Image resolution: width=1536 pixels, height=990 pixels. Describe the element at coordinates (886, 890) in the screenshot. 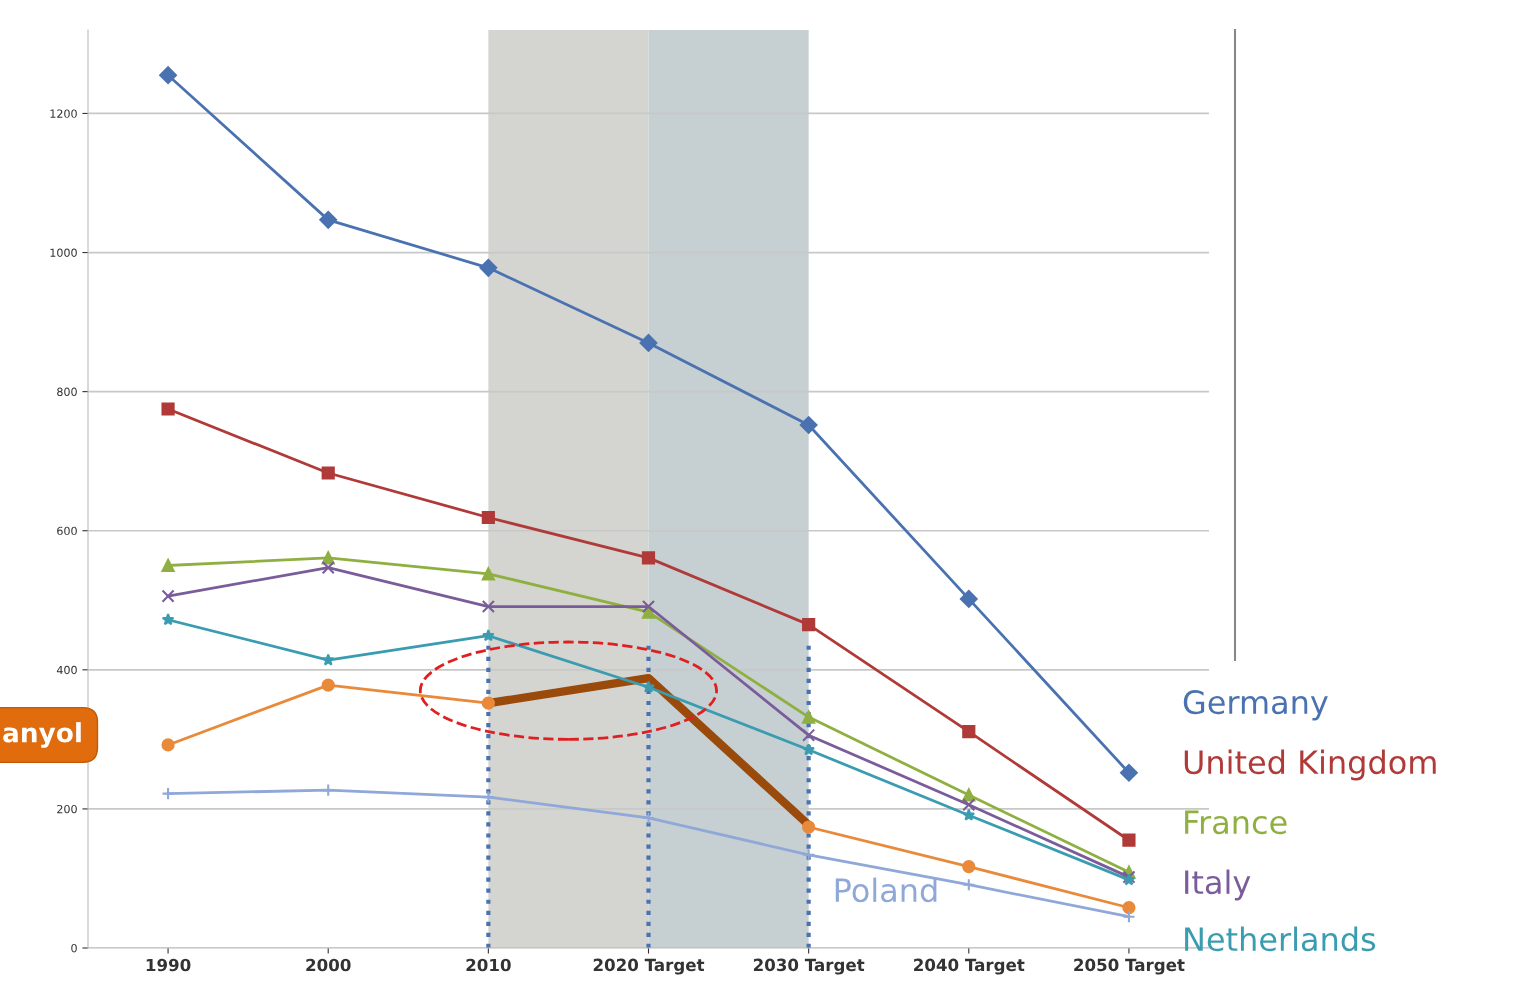

I see `series-label: Poland` at that location.